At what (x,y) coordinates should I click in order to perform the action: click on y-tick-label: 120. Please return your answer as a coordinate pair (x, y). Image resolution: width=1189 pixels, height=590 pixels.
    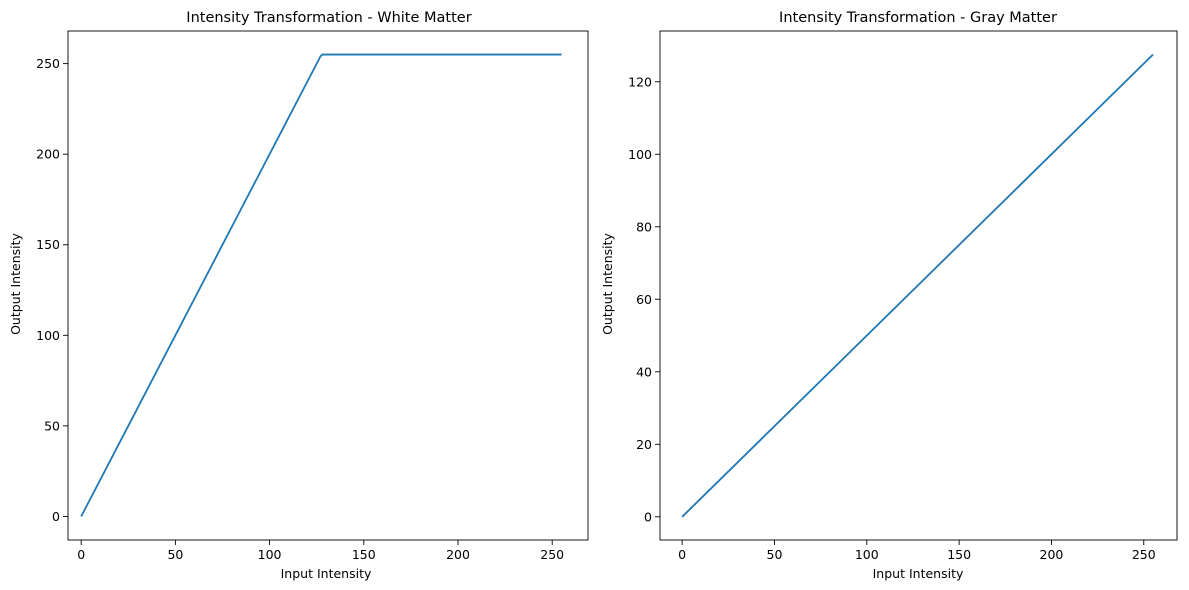
    Looking at the image, I should click on (640, 81).